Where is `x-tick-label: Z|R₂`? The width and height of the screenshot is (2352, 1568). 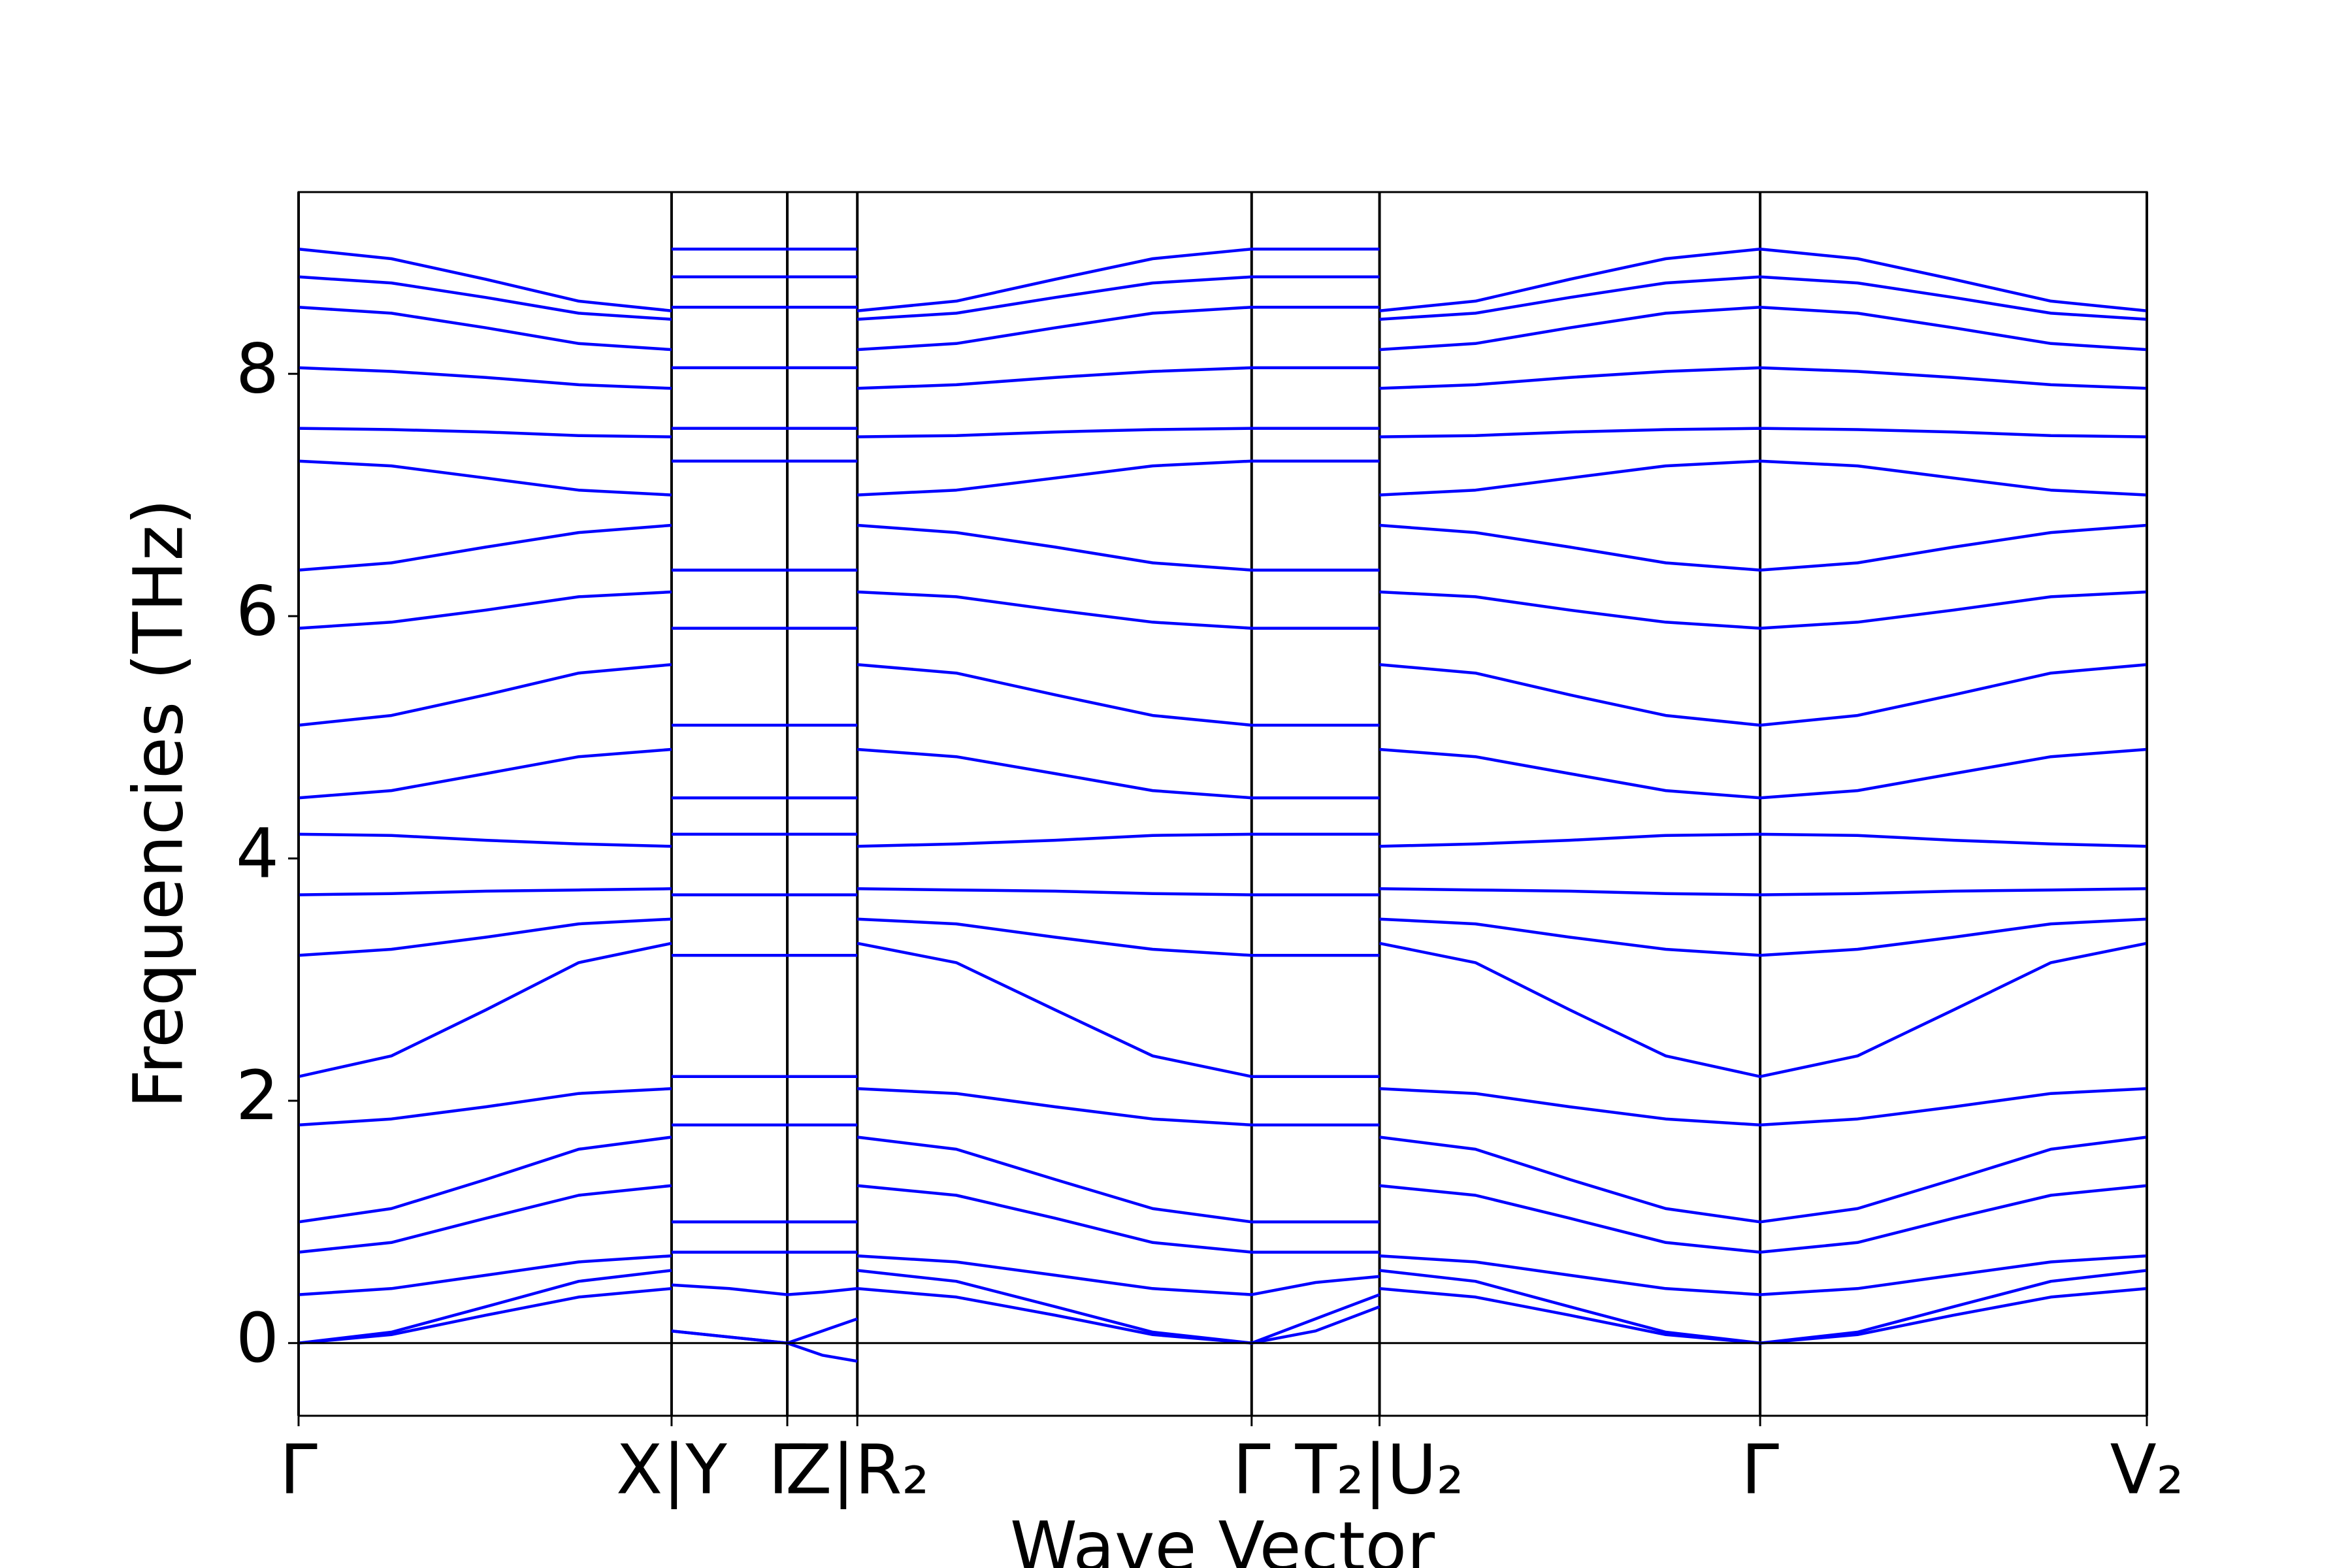
x-tick-label: Z|R₂ is located at coordinates (857, 1469).